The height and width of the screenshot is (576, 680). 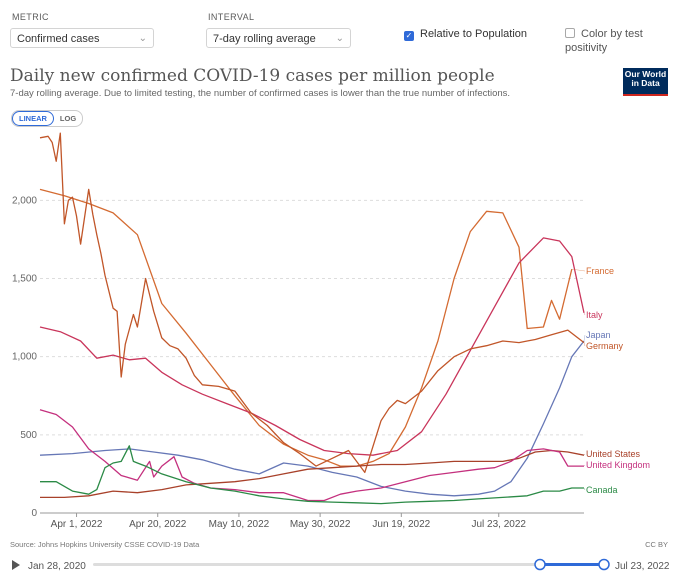 What do you see at coordinates (656, 544) in the screenshot?
I see `license-label: CC BY` at bounding box center [656, 544].